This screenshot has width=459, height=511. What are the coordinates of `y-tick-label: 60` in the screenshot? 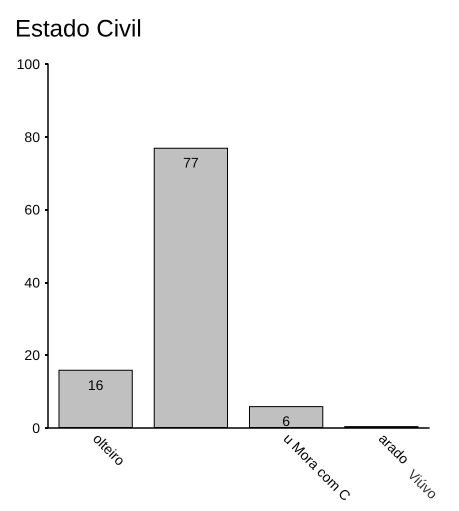 It's located at (32, 210).